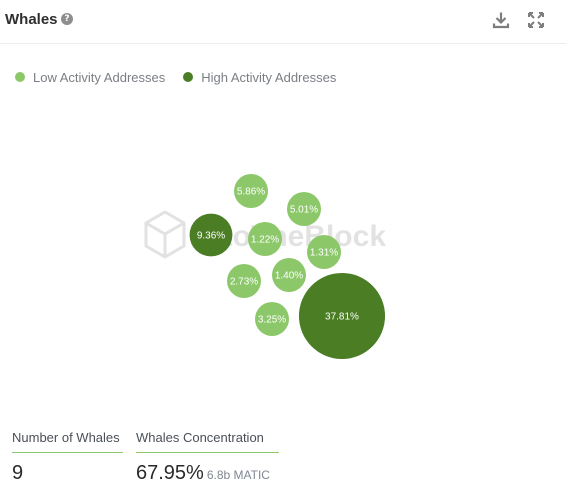 The width and height of the screenshot is (566, 502). I want to click on expand-icon, so click(536, 20).